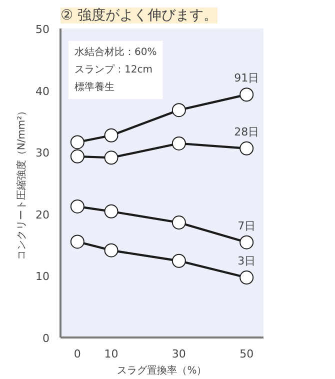  Describe the element at coordinates (22, 183) in the screenshot. I see `y-axis-title: コンクリート圧縮強度（N/mm²）` at that location.